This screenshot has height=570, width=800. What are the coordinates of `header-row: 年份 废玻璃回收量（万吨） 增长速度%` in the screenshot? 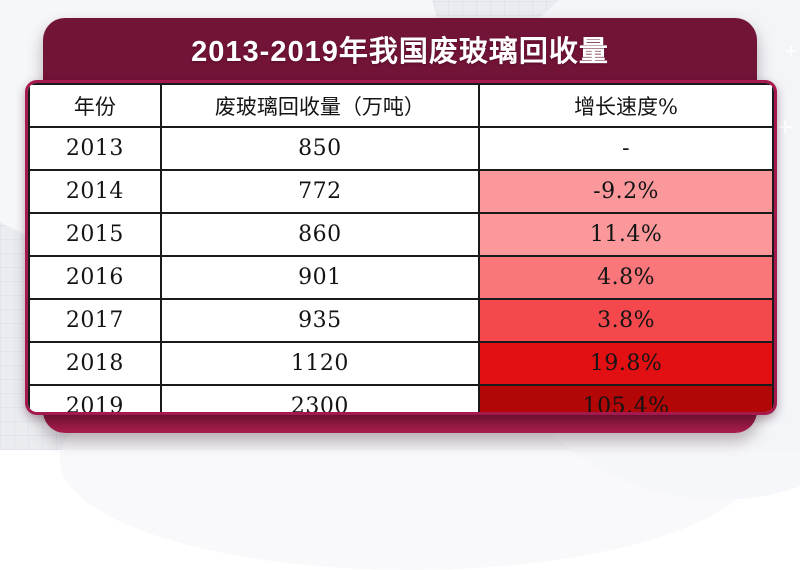 It's located at (401, 105).